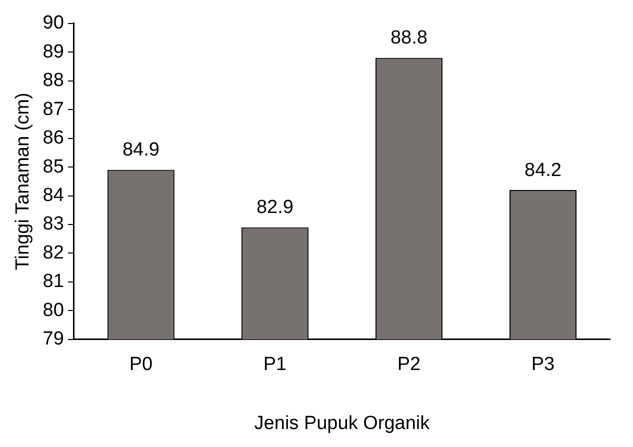  What do you see at coordinates (53, 339) in the screenshot?
I see `y-tick-label: 79` at bounding box center [53, 339].